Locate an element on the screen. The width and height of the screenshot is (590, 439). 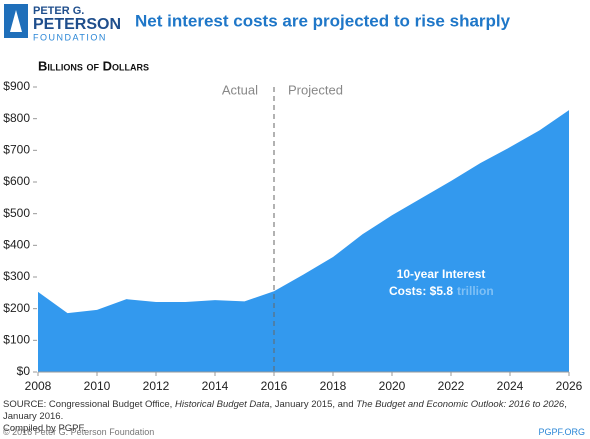
y-tick-label: $600 is located at coordinates (16, 181).